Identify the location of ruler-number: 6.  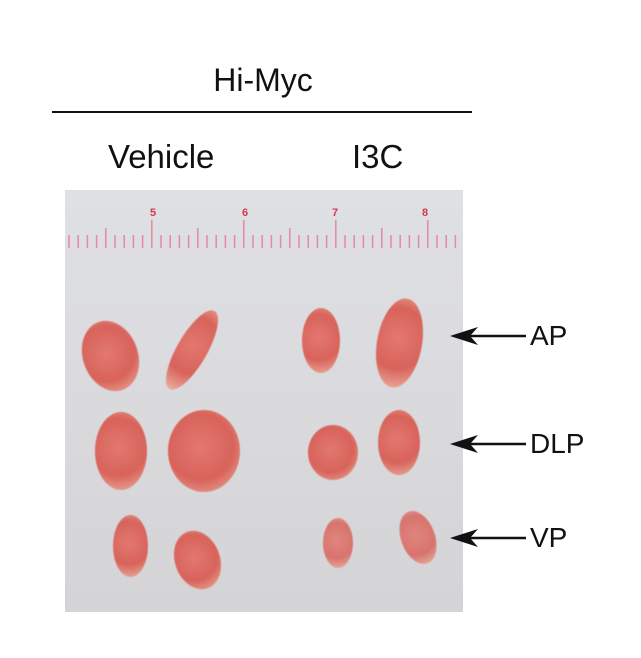
(245, 213).